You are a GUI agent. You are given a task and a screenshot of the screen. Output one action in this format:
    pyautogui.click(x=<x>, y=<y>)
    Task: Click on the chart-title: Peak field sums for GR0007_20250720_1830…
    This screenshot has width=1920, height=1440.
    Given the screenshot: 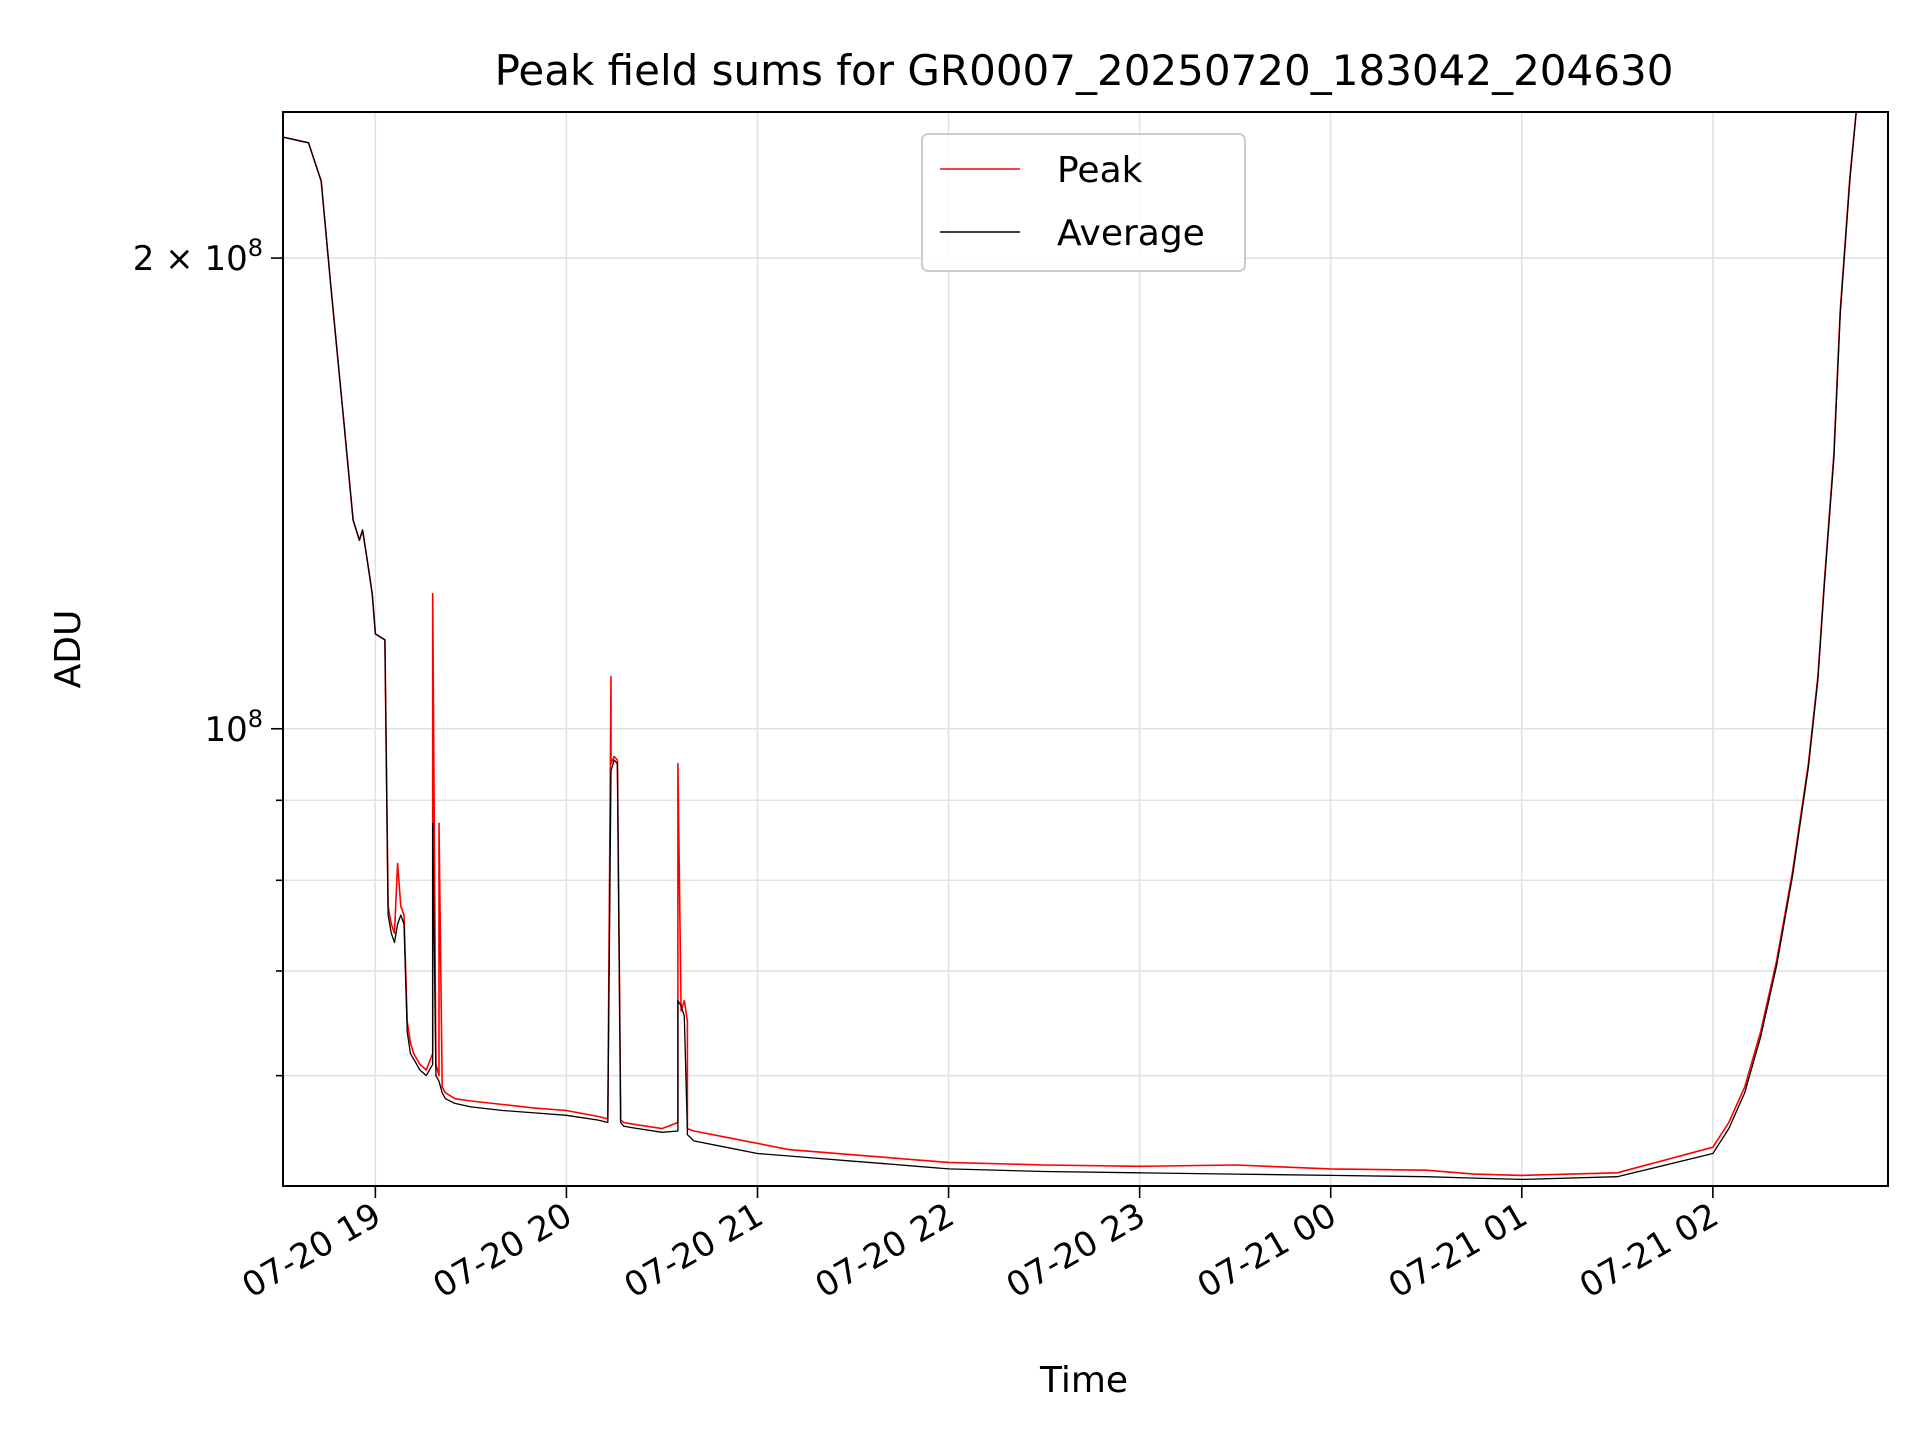 What is the action you would take?
    pyautogui.click(x=1084, y=70)
    